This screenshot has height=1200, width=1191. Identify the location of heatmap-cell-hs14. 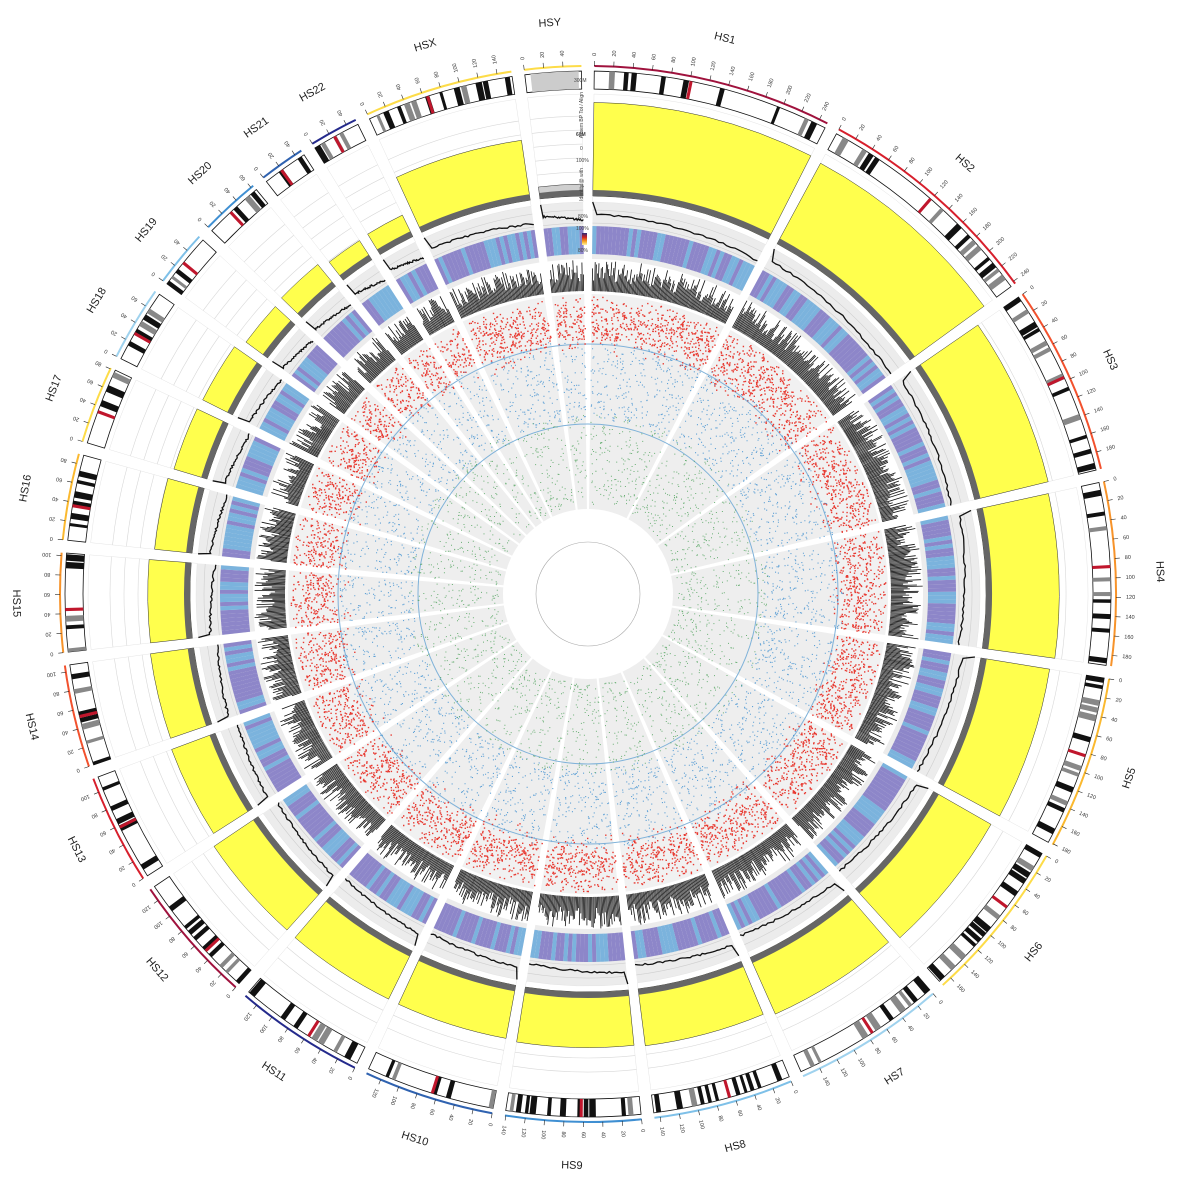
(240, 659).